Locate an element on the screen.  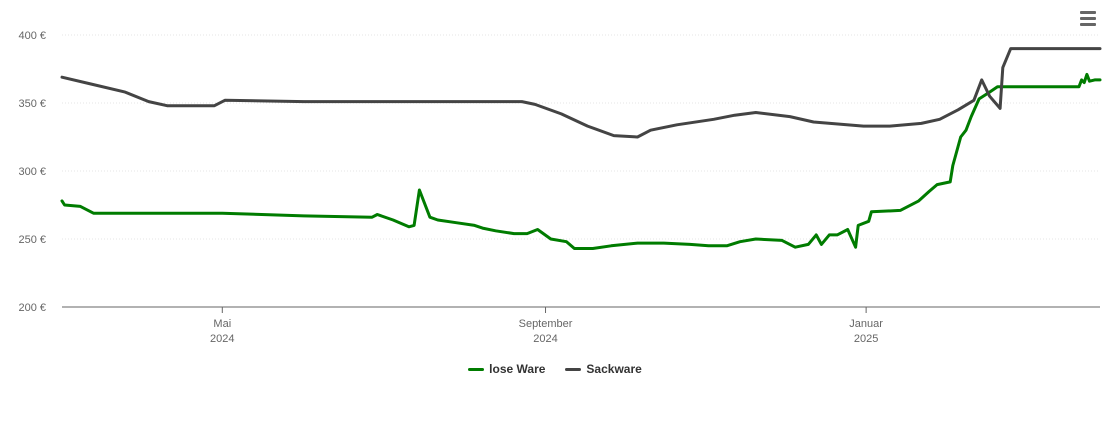
x-axis: Mai 2024 September 2024 Januar 2025 is located at coordinates (581, 325).